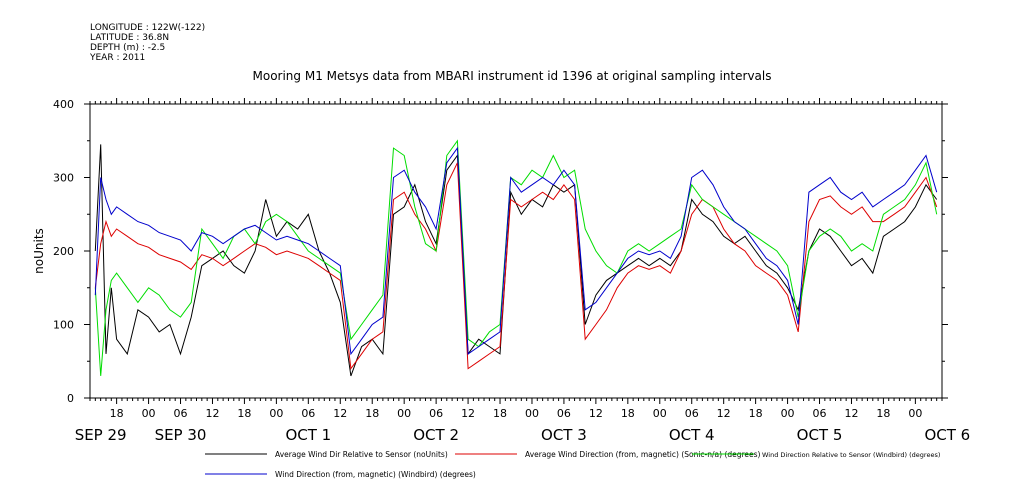  I want to click on x-day-label: OCT 5, so click(820, 435).